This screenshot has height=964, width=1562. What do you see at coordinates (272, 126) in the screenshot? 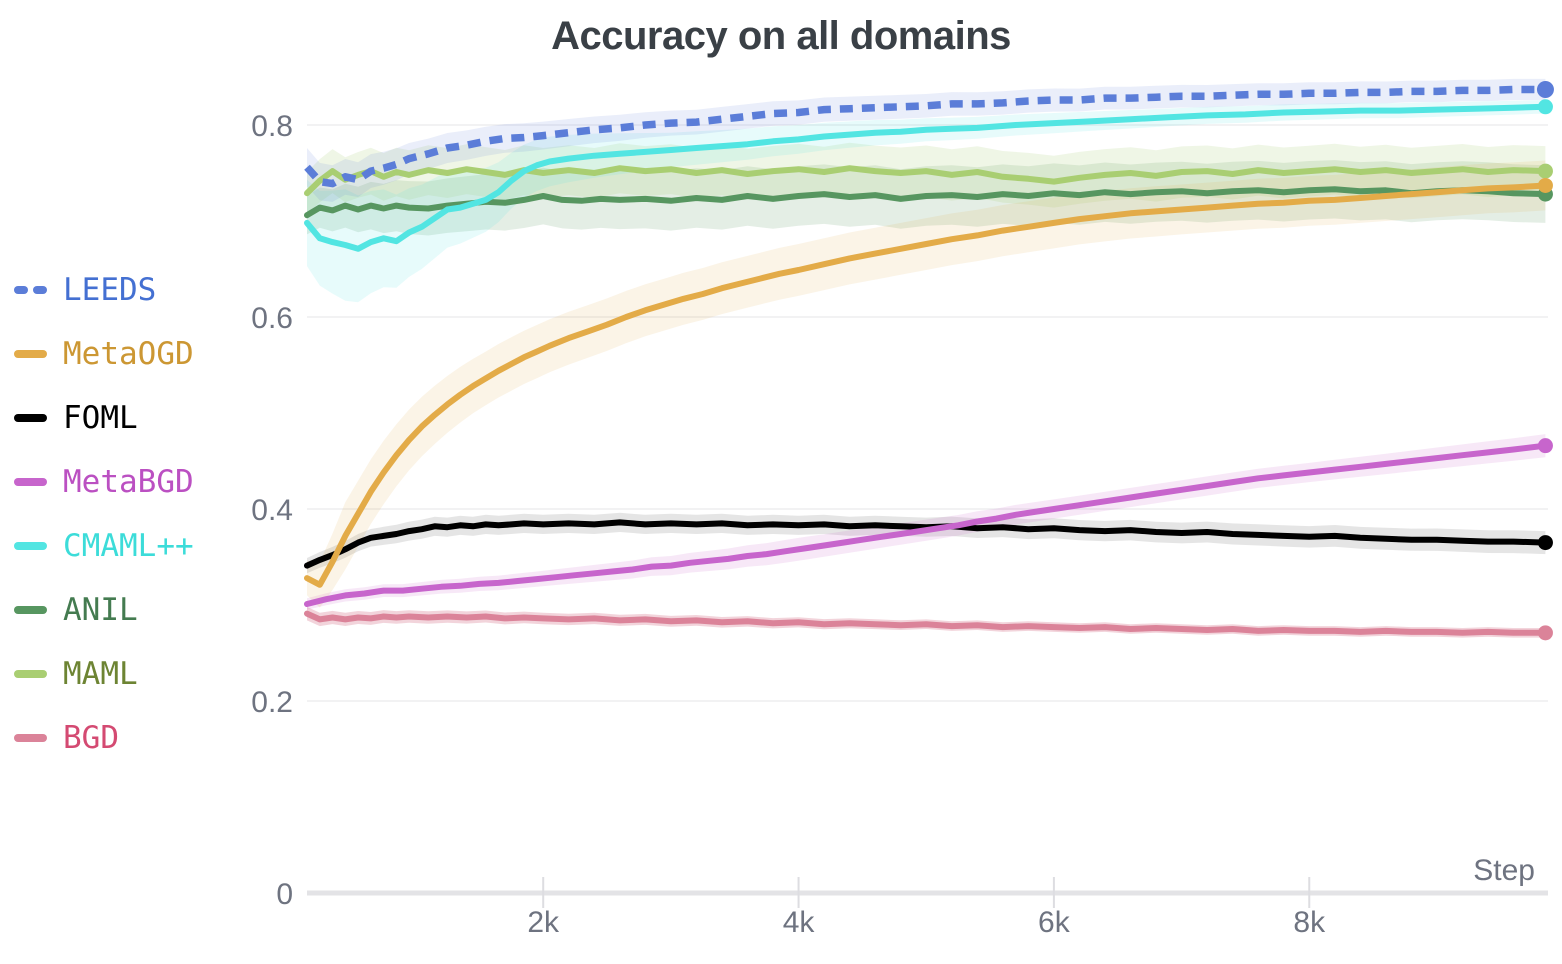
I see `y-tick-label-0.8: 0.8` at bounding box center [272, 126].